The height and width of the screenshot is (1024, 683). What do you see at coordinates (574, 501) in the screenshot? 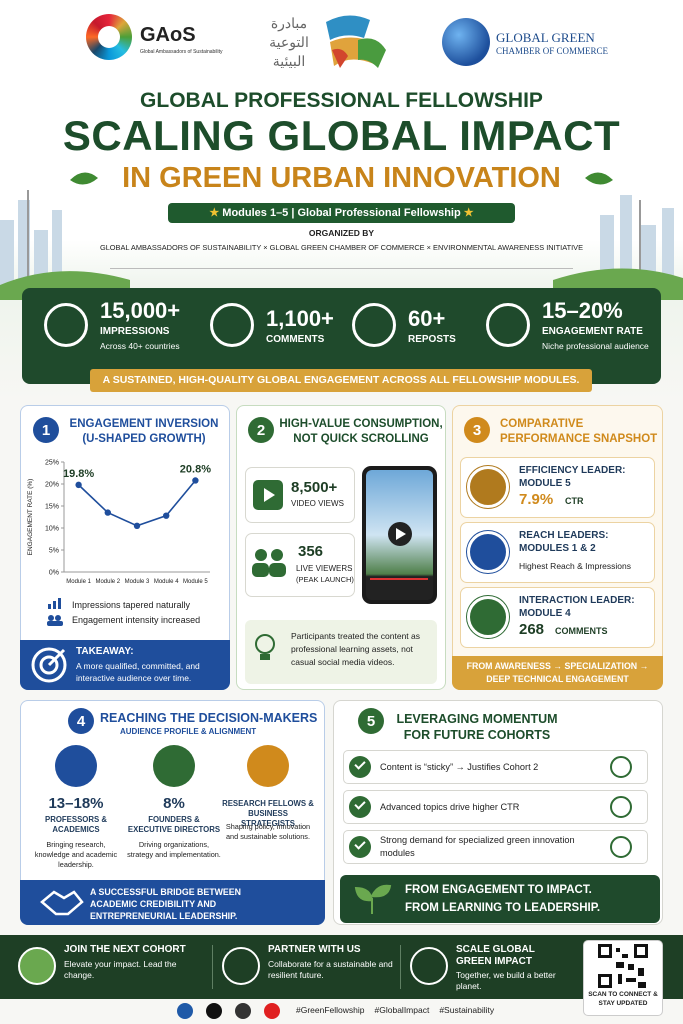
I see `item-unit: CTR` at bounding box center [574, 501].